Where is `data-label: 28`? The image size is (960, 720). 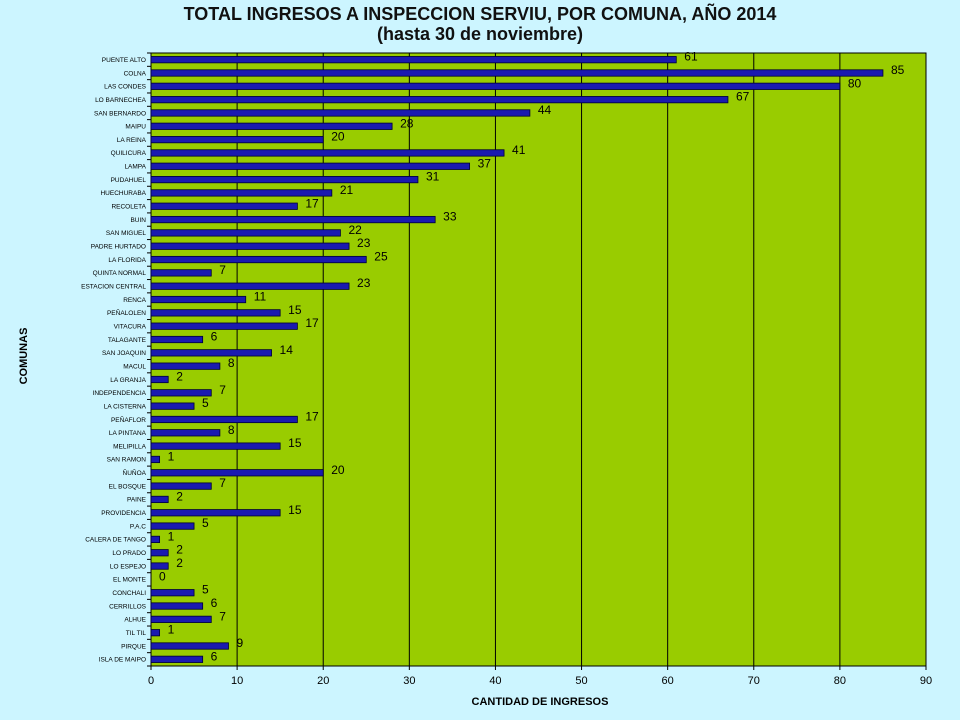
data-label: 28 is located at coordinates (407, 123).